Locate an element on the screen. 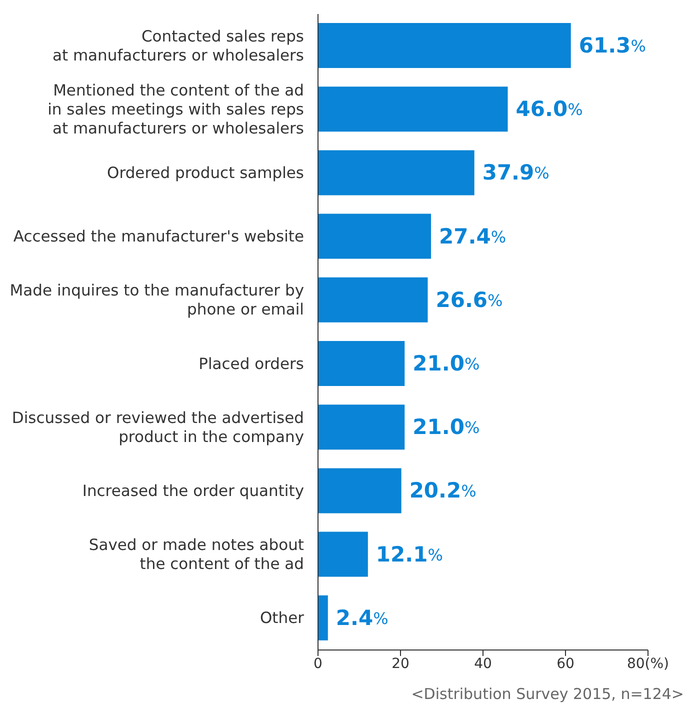 This screenshot has height=711, width=692. x-tick-label: 40 is located at coordinates (483, 664).